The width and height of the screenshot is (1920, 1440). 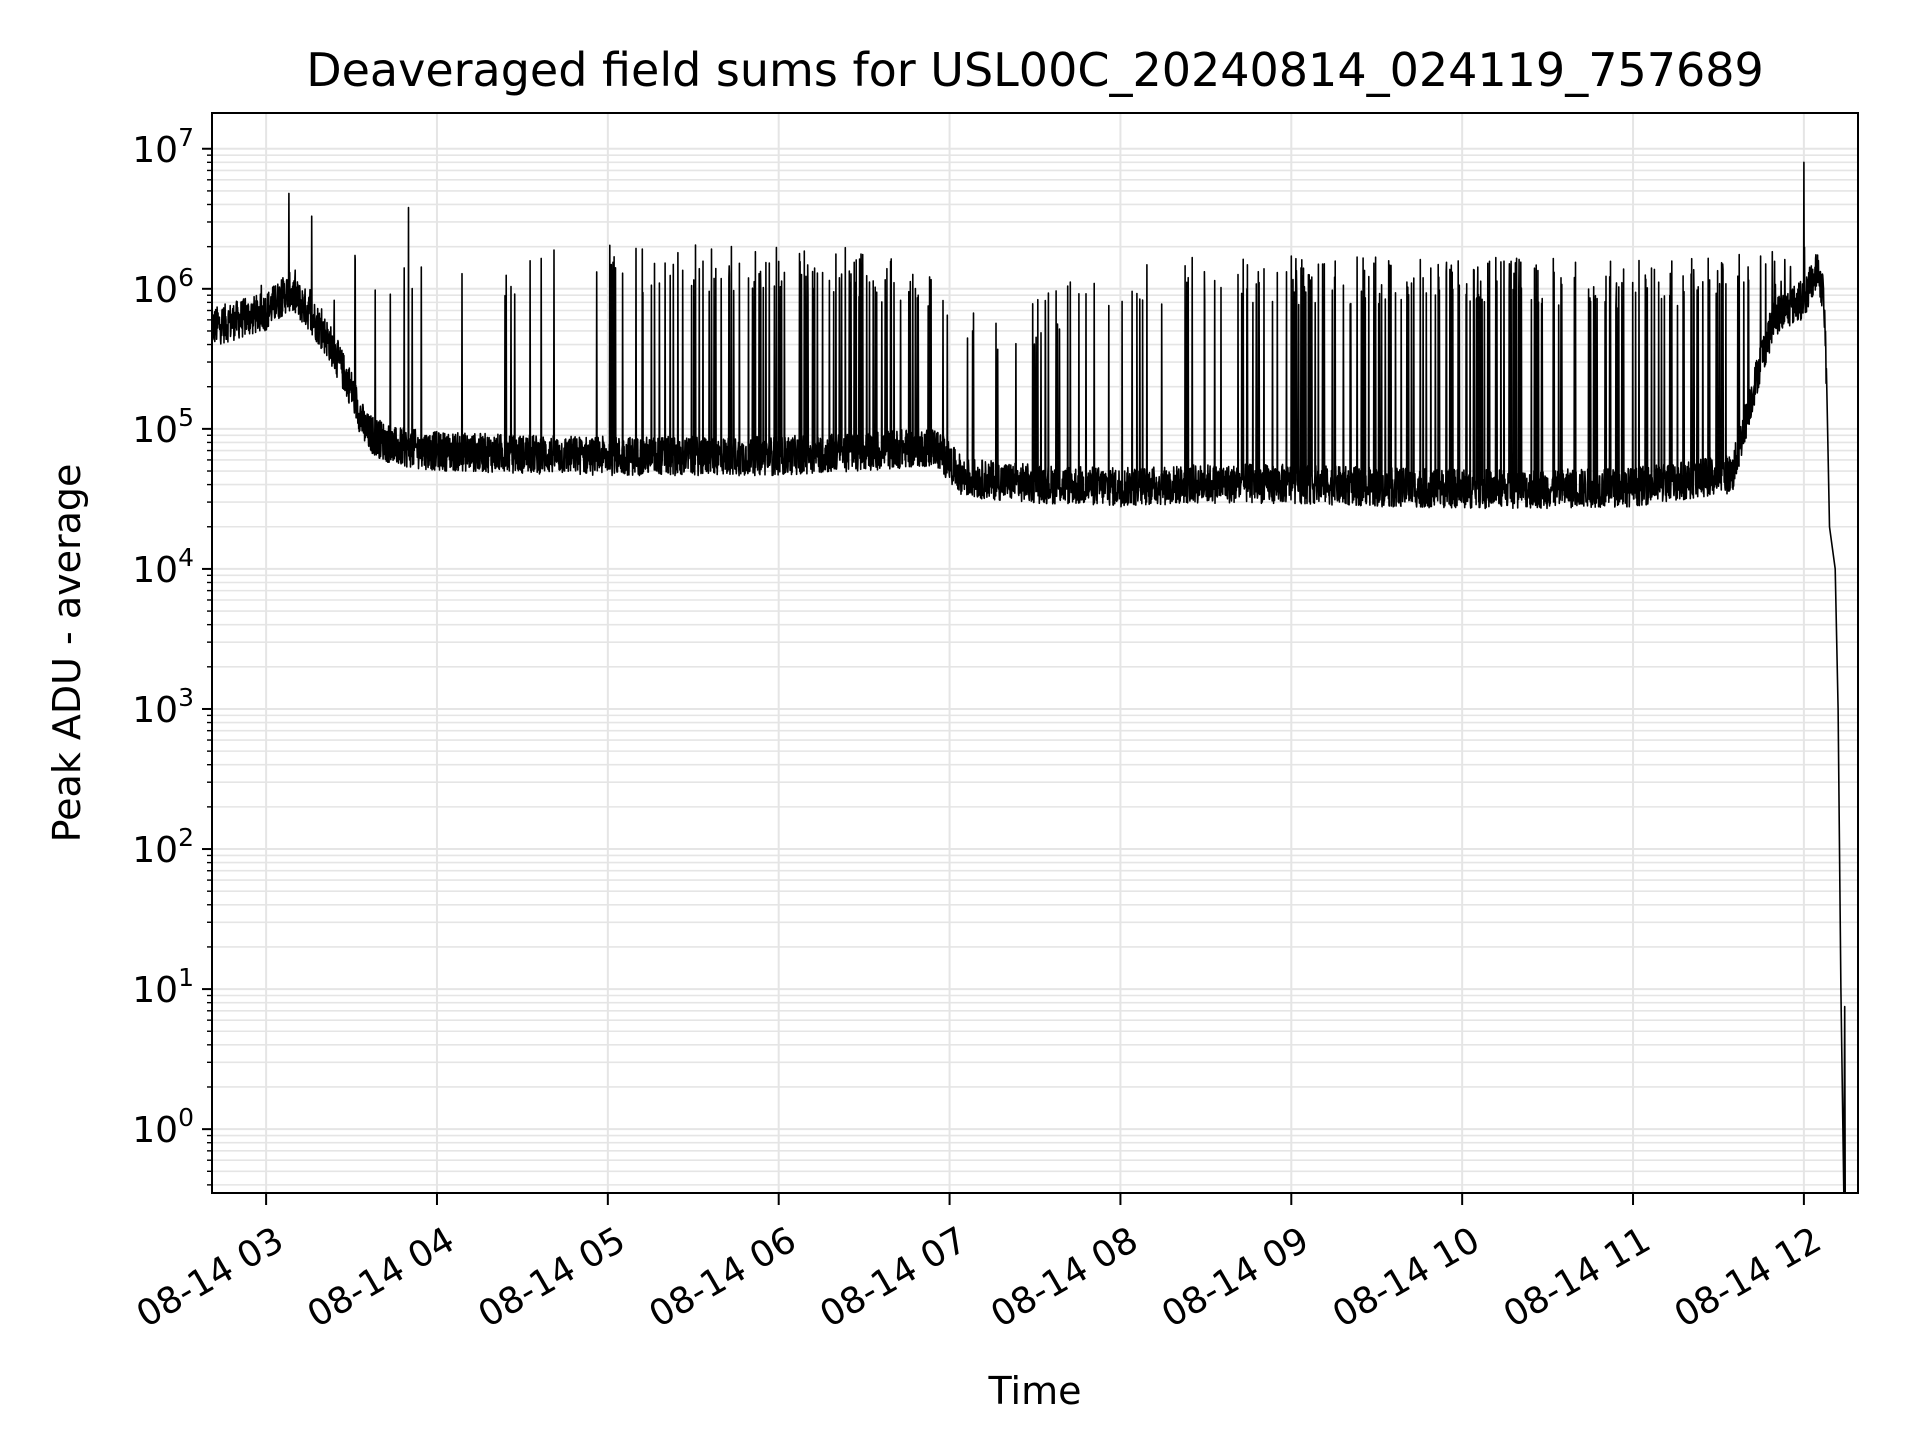 I want to click on x-tick-label: 08-14 03, so click(x=210, y=1278).